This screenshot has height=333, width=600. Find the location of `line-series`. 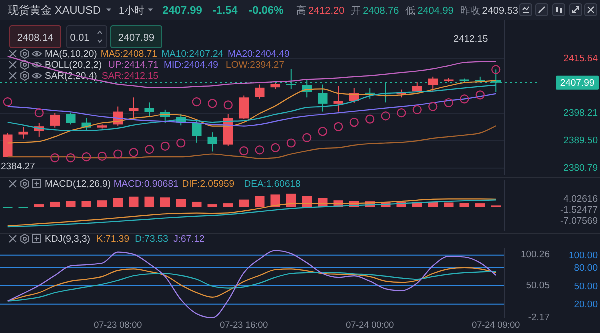

line-series is located at coordinates (252, 108).